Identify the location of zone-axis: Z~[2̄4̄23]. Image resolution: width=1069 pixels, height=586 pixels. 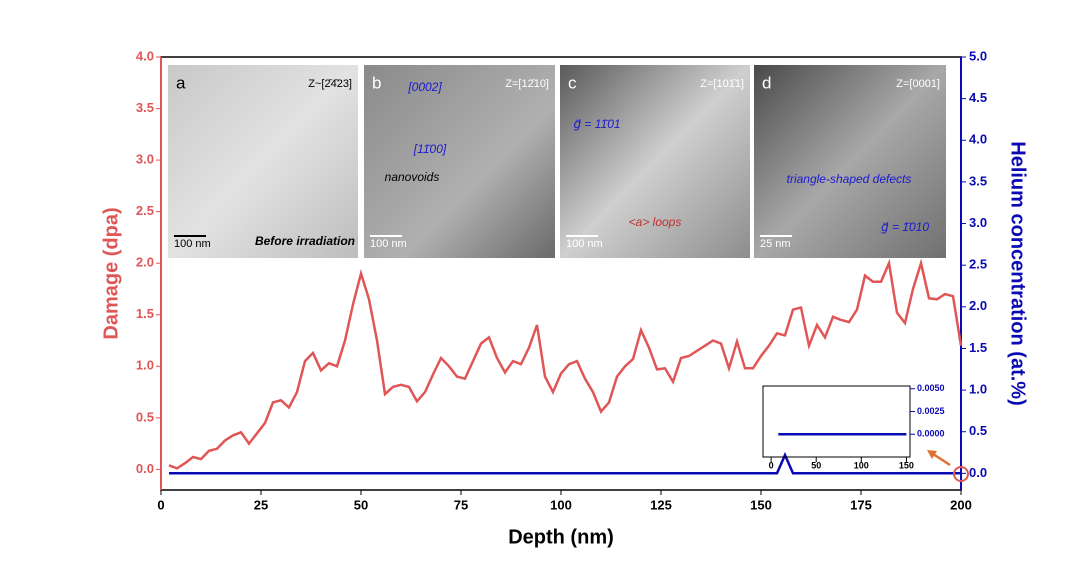
(330, 84).